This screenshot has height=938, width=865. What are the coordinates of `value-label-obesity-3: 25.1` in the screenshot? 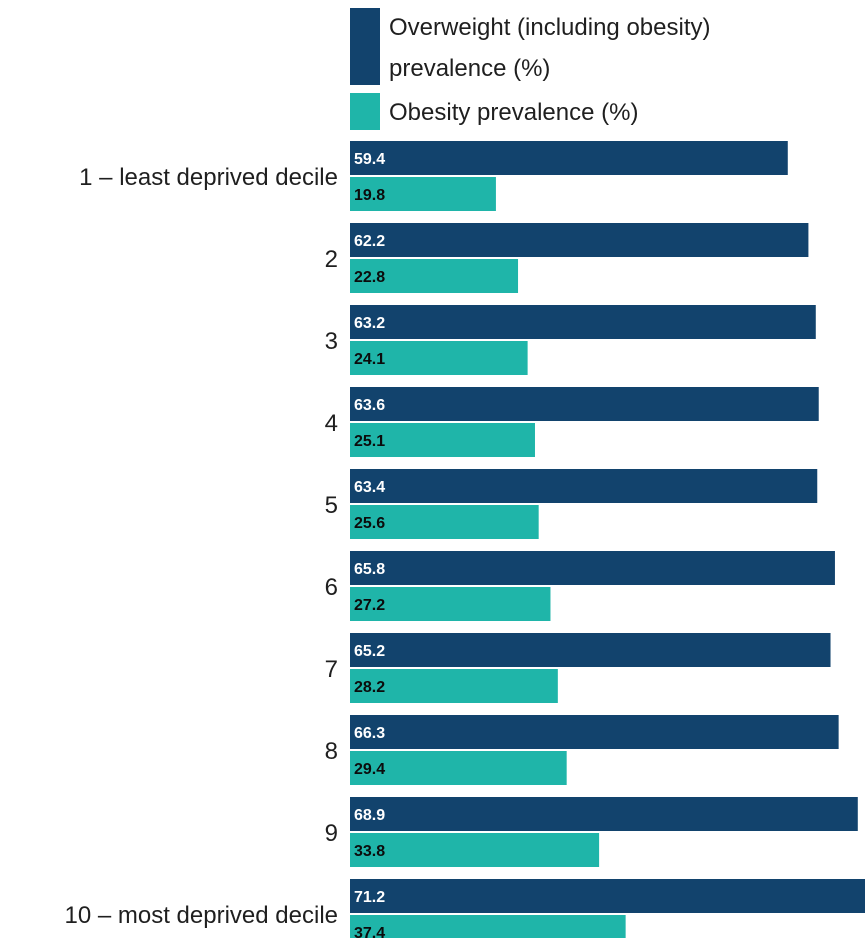 It's located at (369, 441).